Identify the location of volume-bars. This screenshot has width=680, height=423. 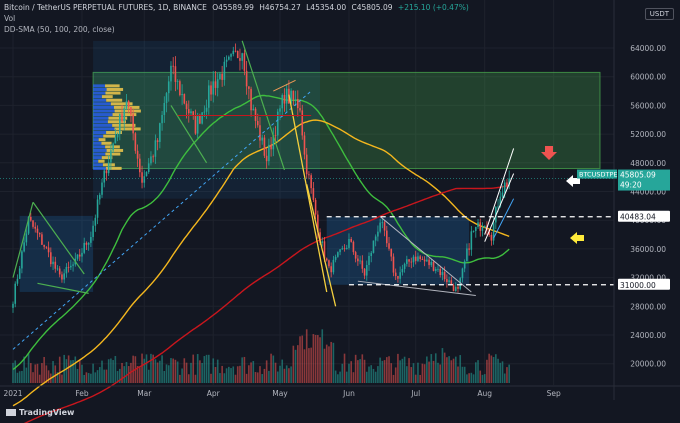
(261, 356).